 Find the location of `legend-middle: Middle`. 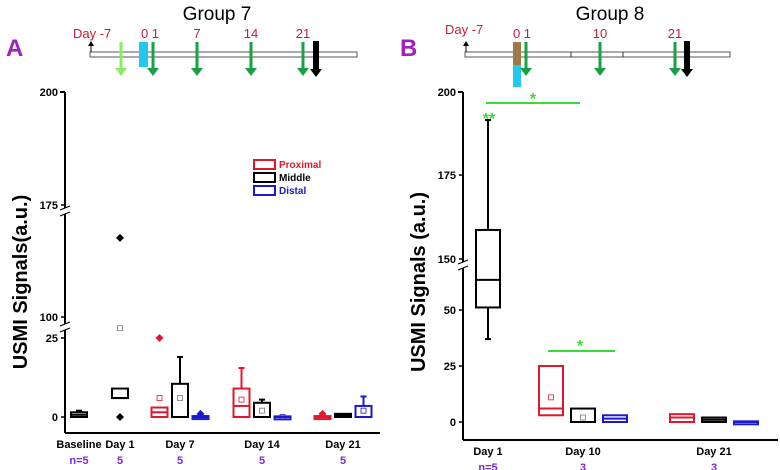

legend-middle: Middle is located at coordinates (295, 178).